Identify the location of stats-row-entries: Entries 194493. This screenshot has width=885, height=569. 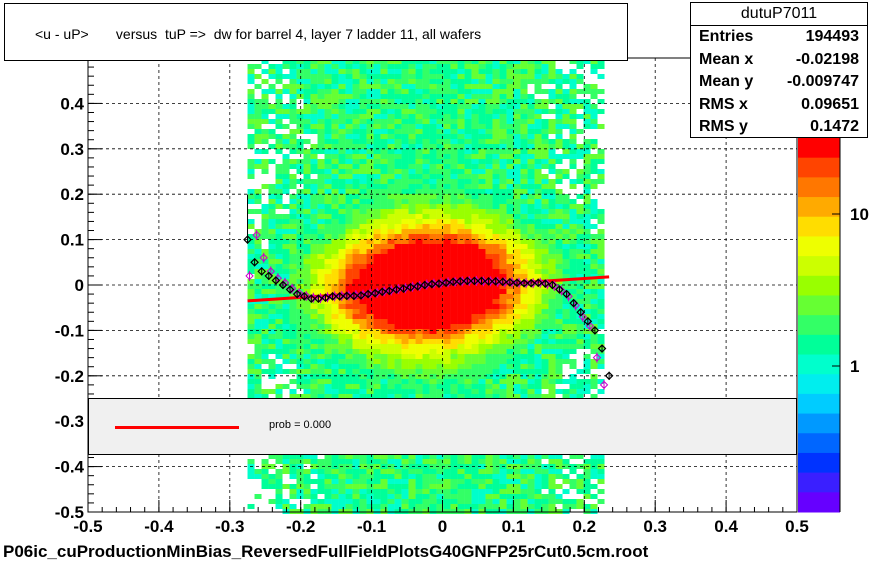
(779, 37).